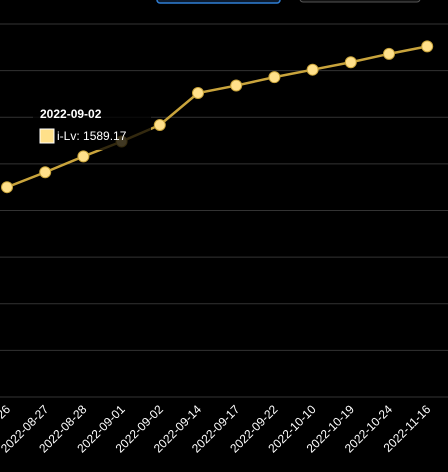 This screenshot has height=472, width=448. I want to click on tooltip-label: i-Lv: 1589.17, so click(92, 136).